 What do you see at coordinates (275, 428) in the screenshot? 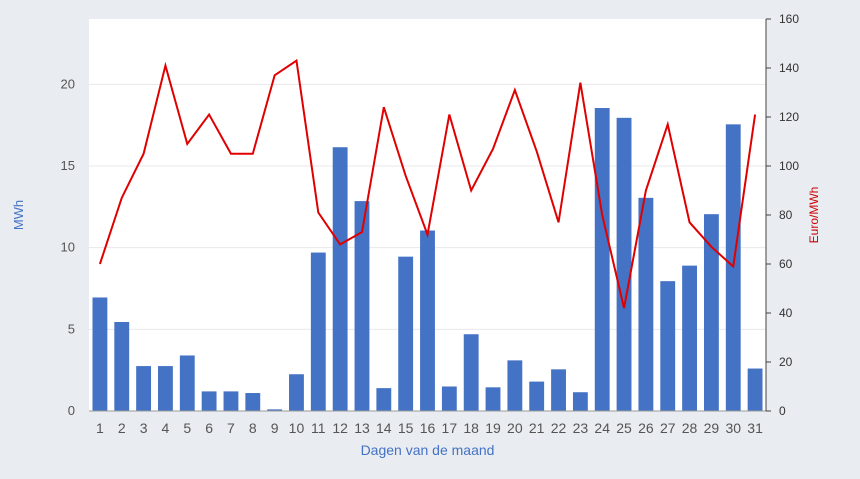
I see `x-tick-label: 9` at bounding box center [275, 428].